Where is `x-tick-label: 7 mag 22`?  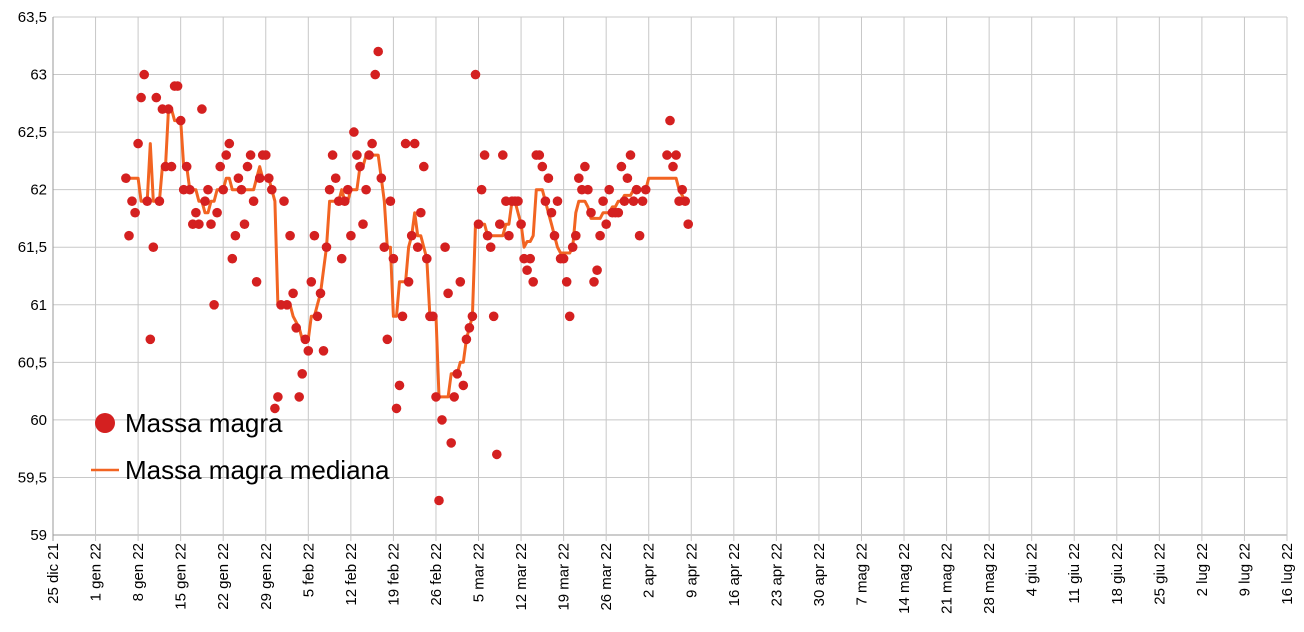 x-tick-label: 7 mag 22 is located at coordinates (861, 574).